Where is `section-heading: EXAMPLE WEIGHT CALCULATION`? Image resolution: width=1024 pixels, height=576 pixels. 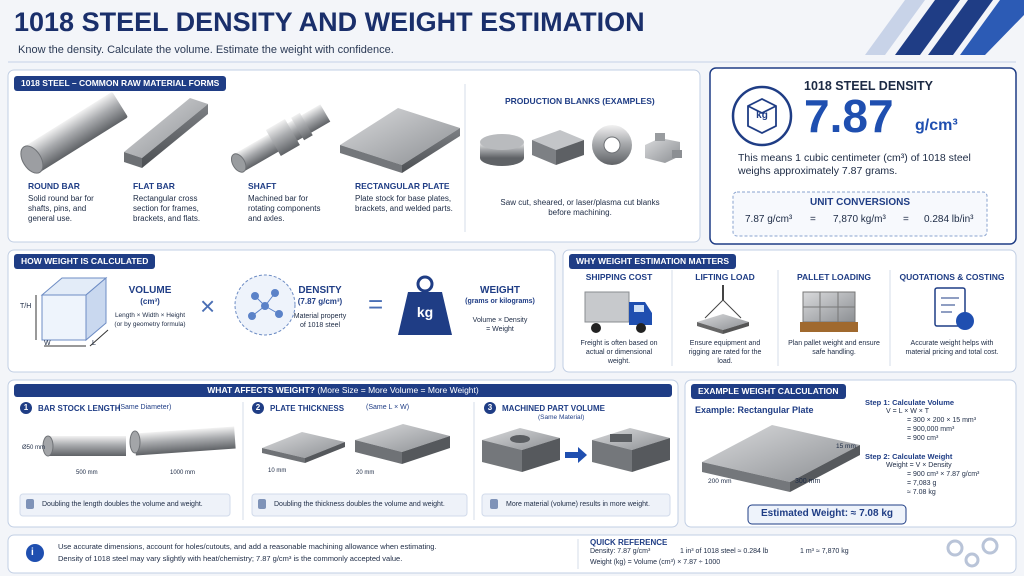 section-heading: EXAMPLE WEIGHT CALCULATION is located at coordinates (768, 391).